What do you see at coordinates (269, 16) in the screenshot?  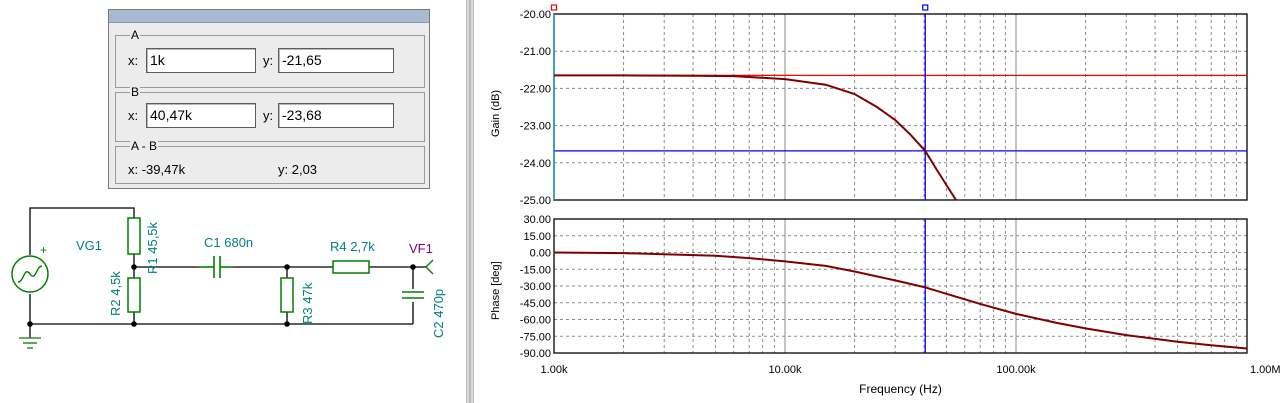 I see `panel-title-bar` at bounding box center [269, 16].